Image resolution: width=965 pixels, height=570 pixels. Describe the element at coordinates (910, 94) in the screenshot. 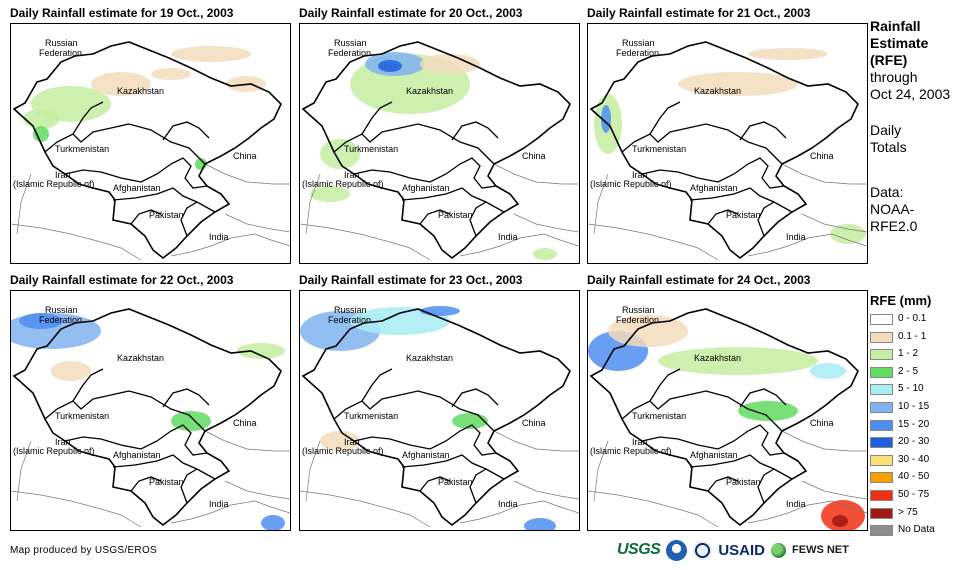

I see `info-date: Oct 24, 2003` at that location.